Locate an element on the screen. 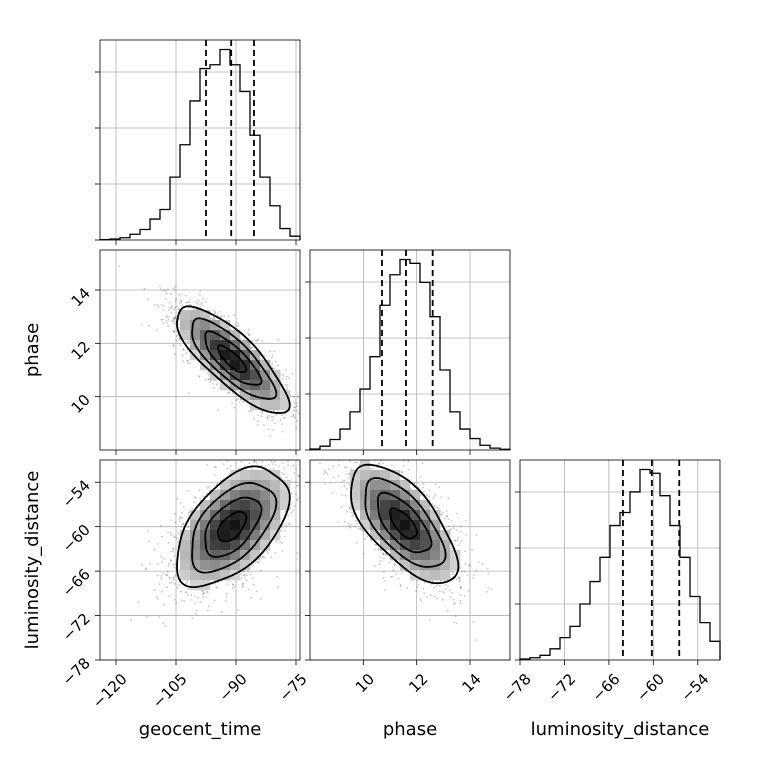  panel-1-0: 10 12 14 is located at coordinates (187, 352).